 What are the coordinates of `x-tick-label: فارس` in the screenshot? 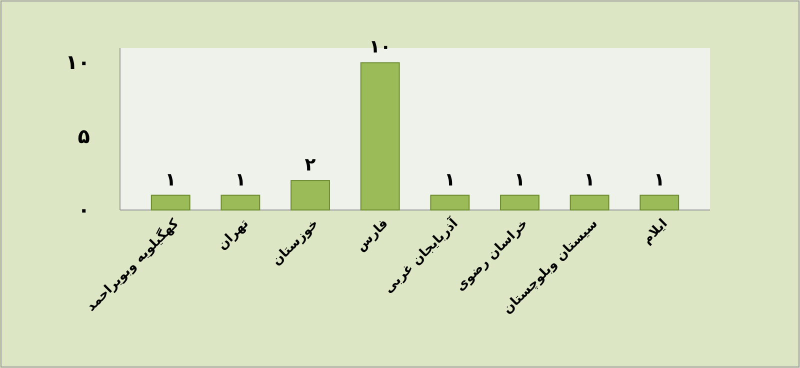 It's located at (372, 235).